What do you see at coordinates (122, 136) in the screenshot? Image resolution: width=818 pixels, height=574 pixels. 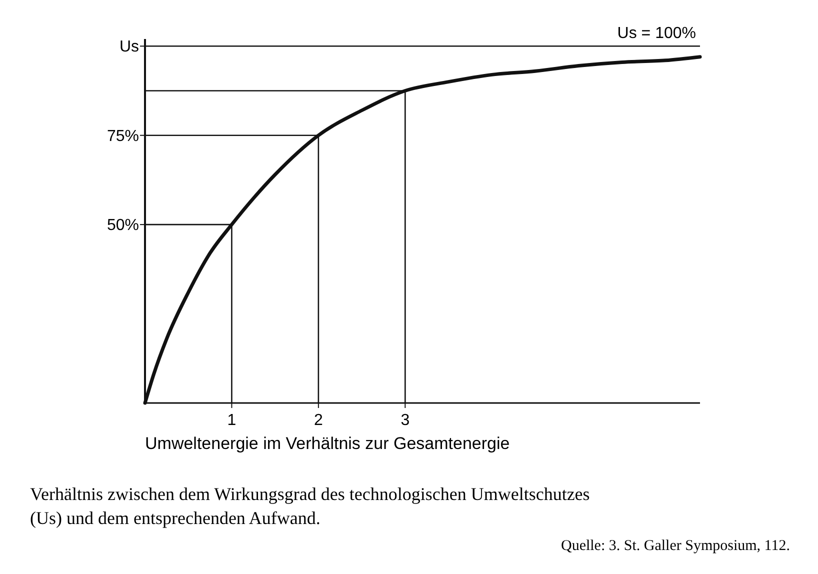 I see `y-tick-label: 75%` at bounding box center [122, 136].